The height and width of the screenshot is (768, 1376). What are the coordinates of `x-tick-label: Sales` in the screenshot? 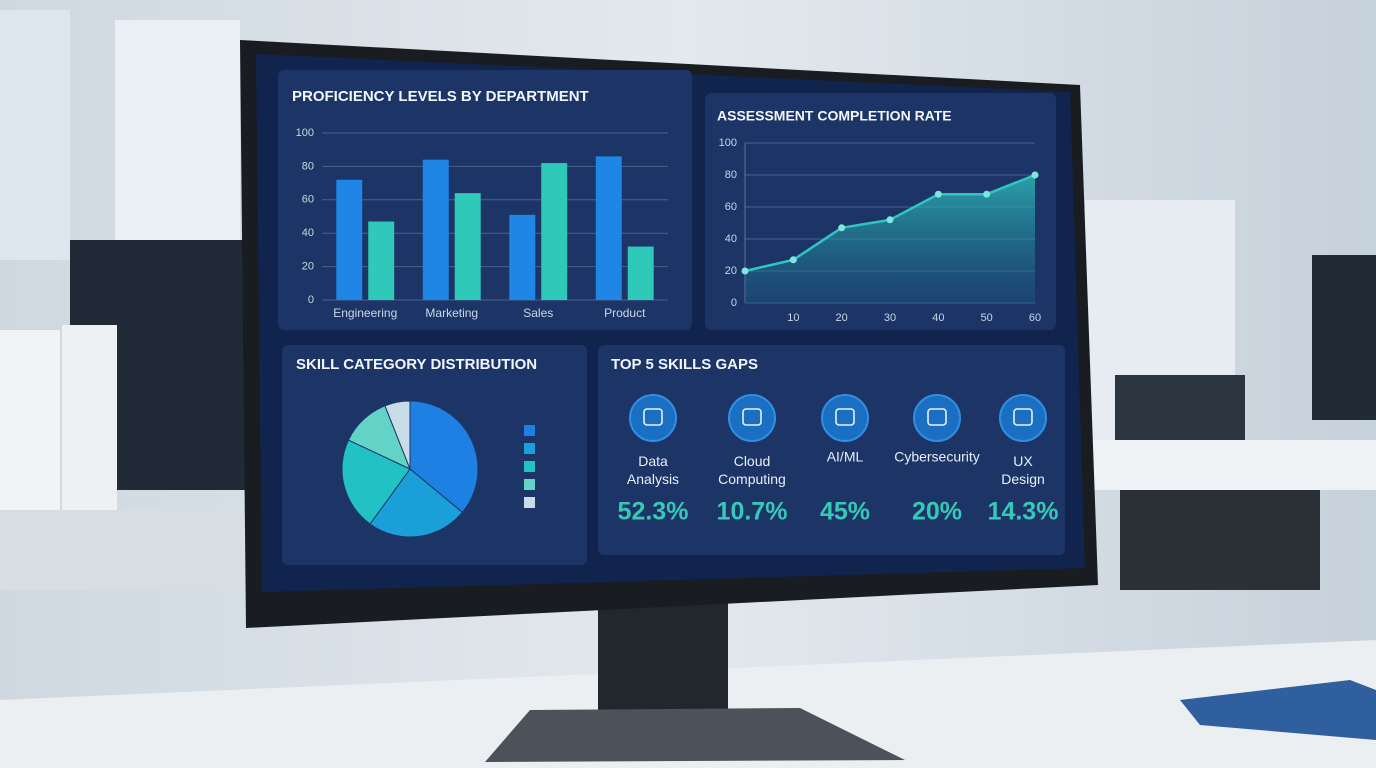 It's located at (538, 313).